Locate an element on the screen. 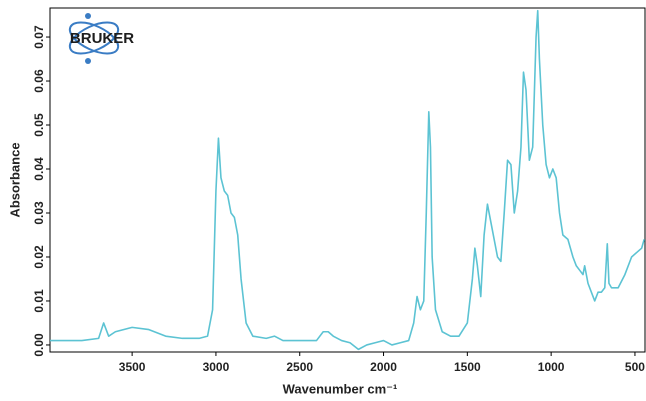 This screenshot has height=401, width=646. y-tick-label: 0.05 is located at coordinates (39, 125).